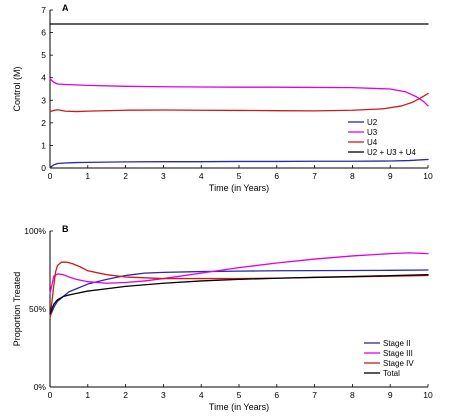 This screenshot has width=450, height=420. Describe the element at coordinates (65, 8) in the screenshot. I see `panel-label: A` at that location.